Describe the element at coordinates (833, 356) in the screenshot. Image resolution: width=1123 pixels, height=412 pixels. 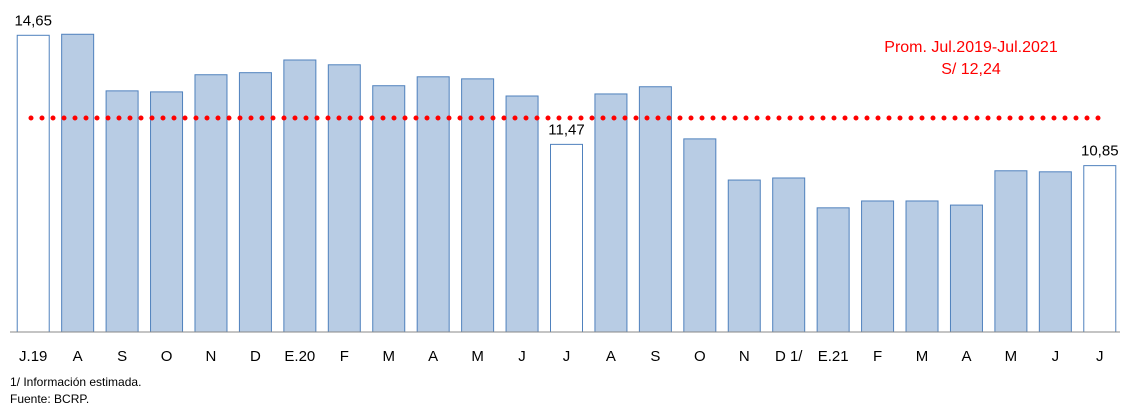
I see `x-tick-label: E.21` at that location.